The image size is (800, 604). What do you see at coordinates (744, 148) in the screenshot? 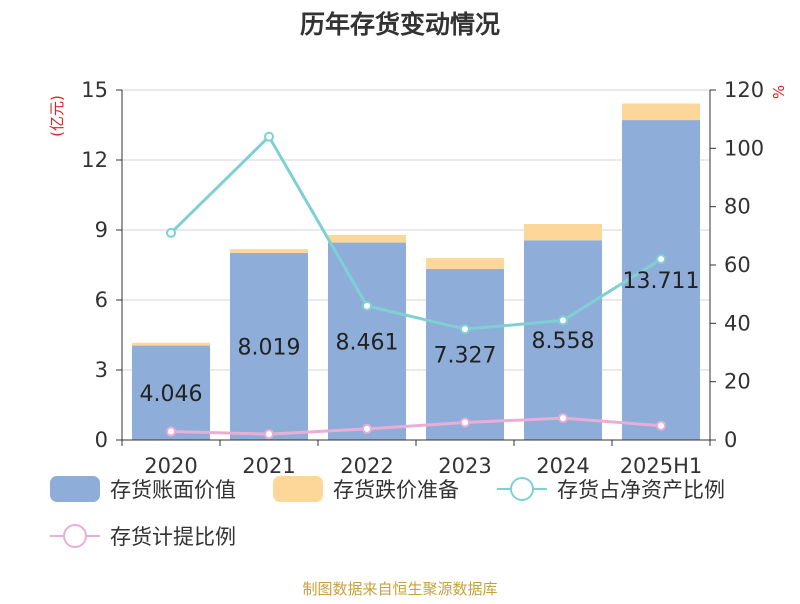
I see `right-tick-label: 100` at bounding box center [744, 148].